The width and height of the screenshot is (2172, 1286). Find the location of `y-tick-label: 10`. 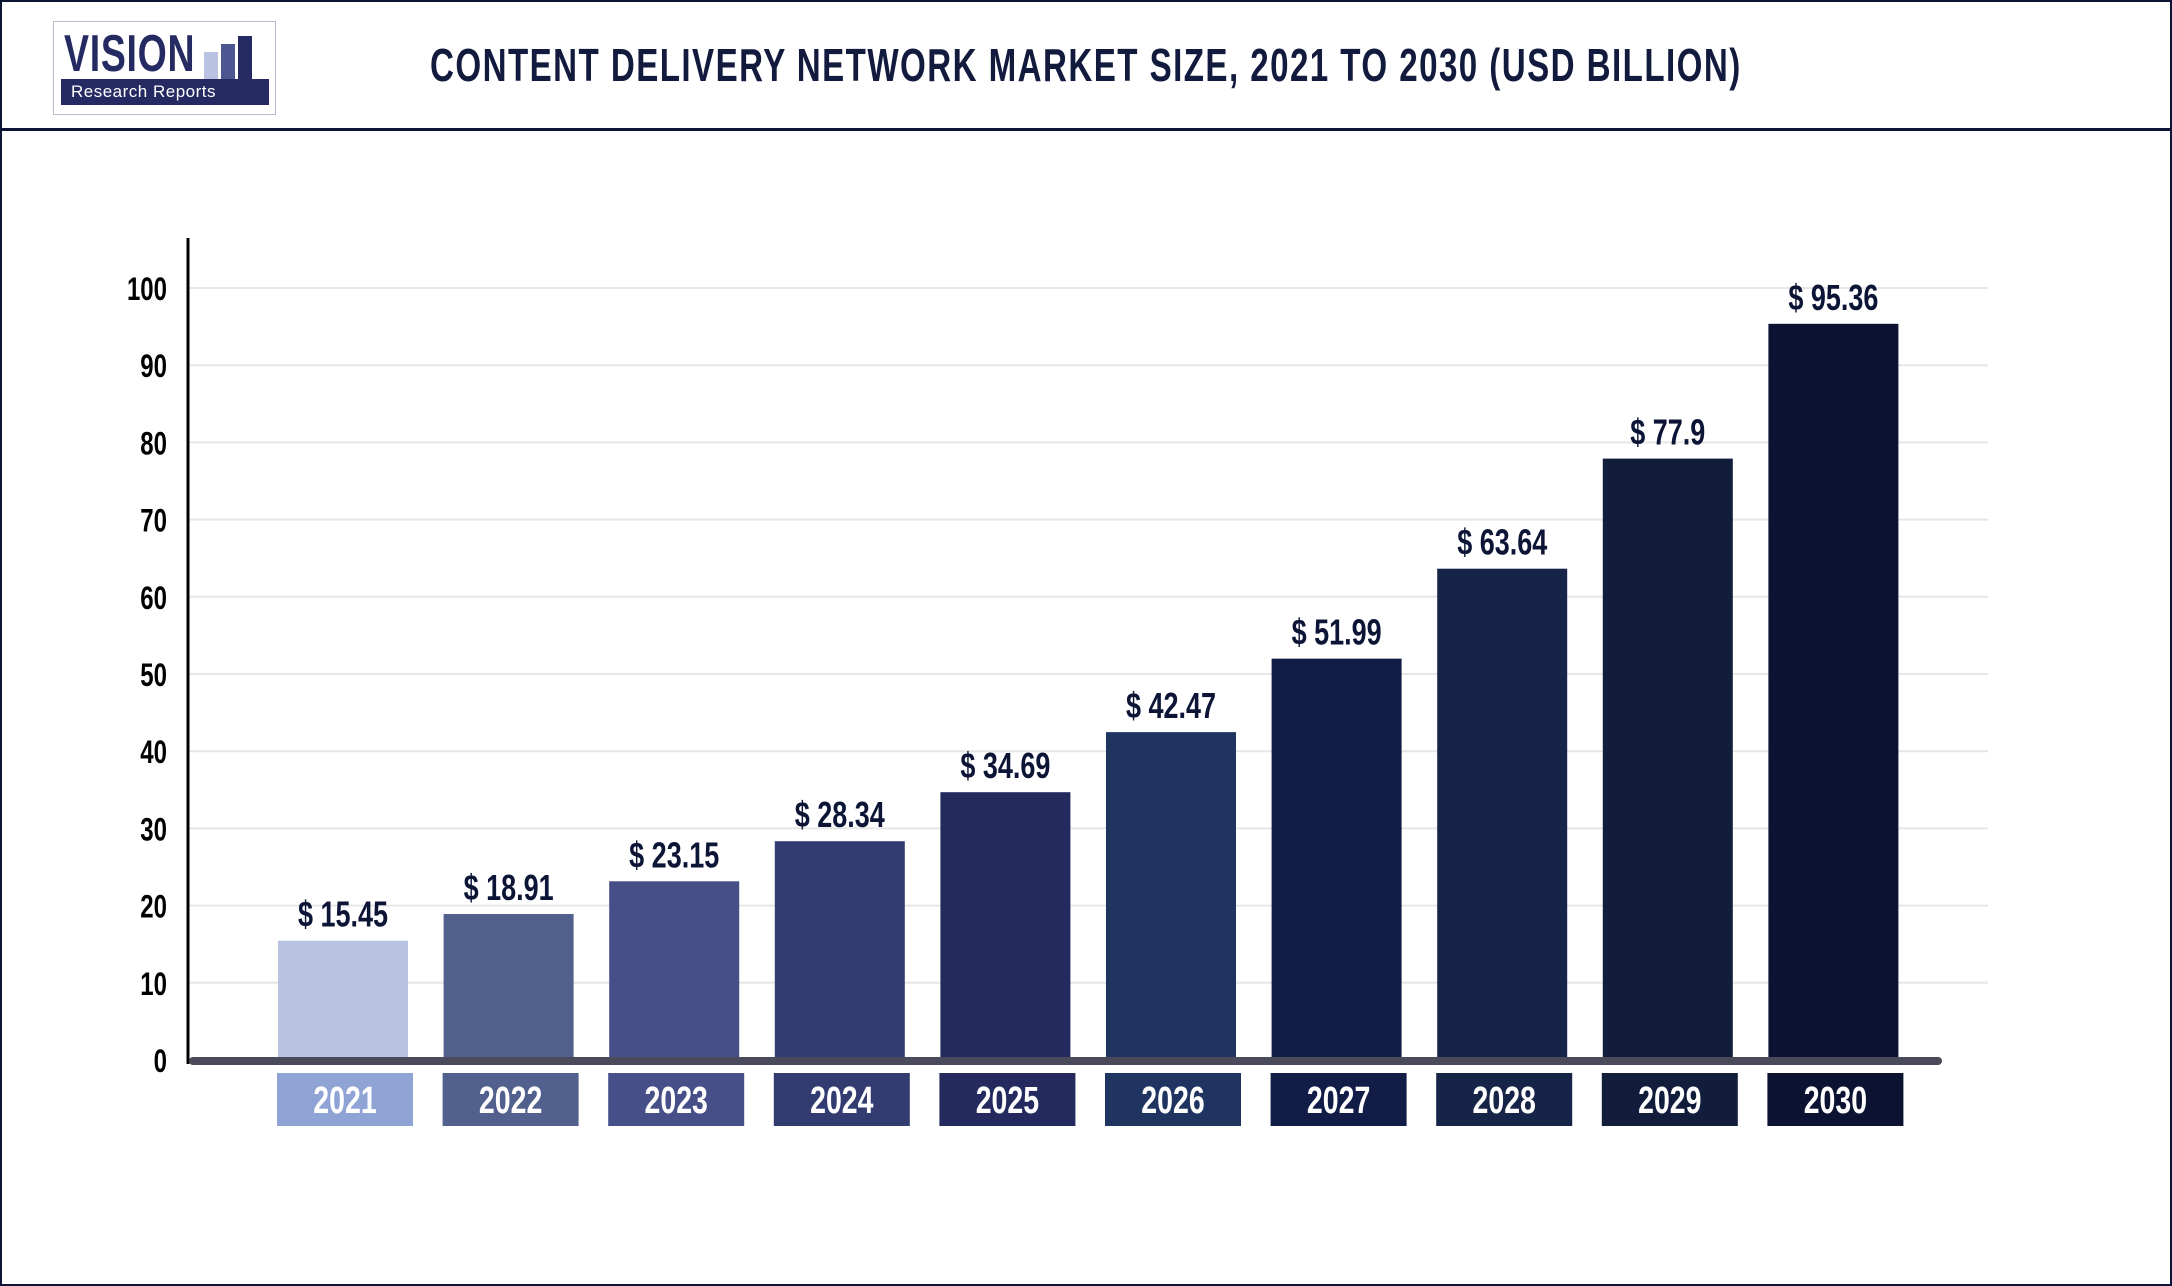

y-tick-label: 10 is located at coordinates (153, 983).